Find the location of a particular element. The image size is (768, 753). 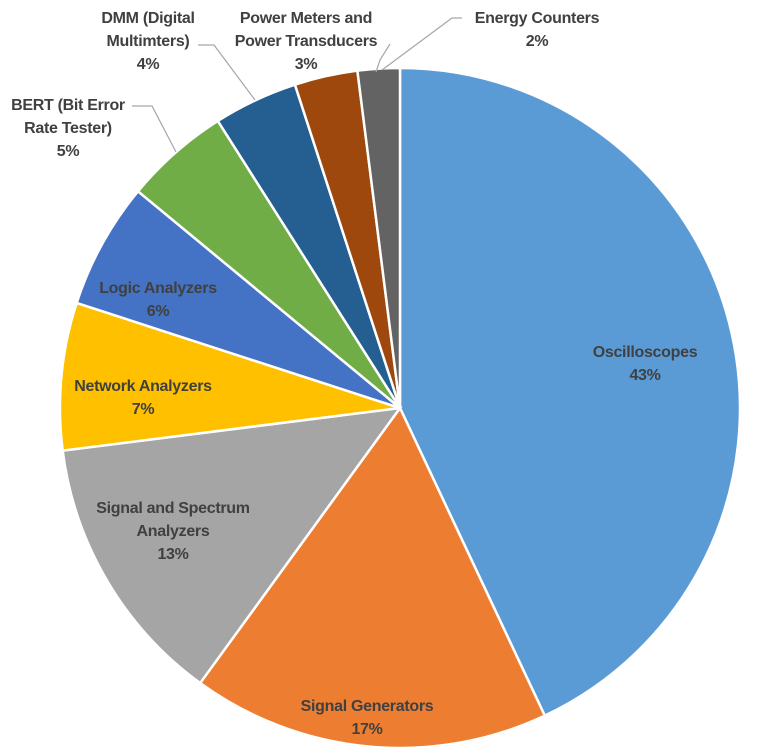

data-label: Signal Generators 17% is located at coordinates (367, 718).